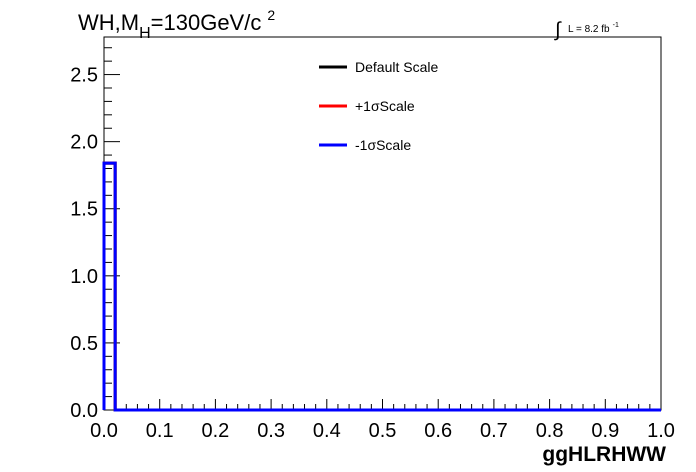 This screenshot has width=696, height=472. What do you see at coordinates (616, 25) in the screenshot?
I see `lumi-superscript: -1` at bounding box center [616, 25].